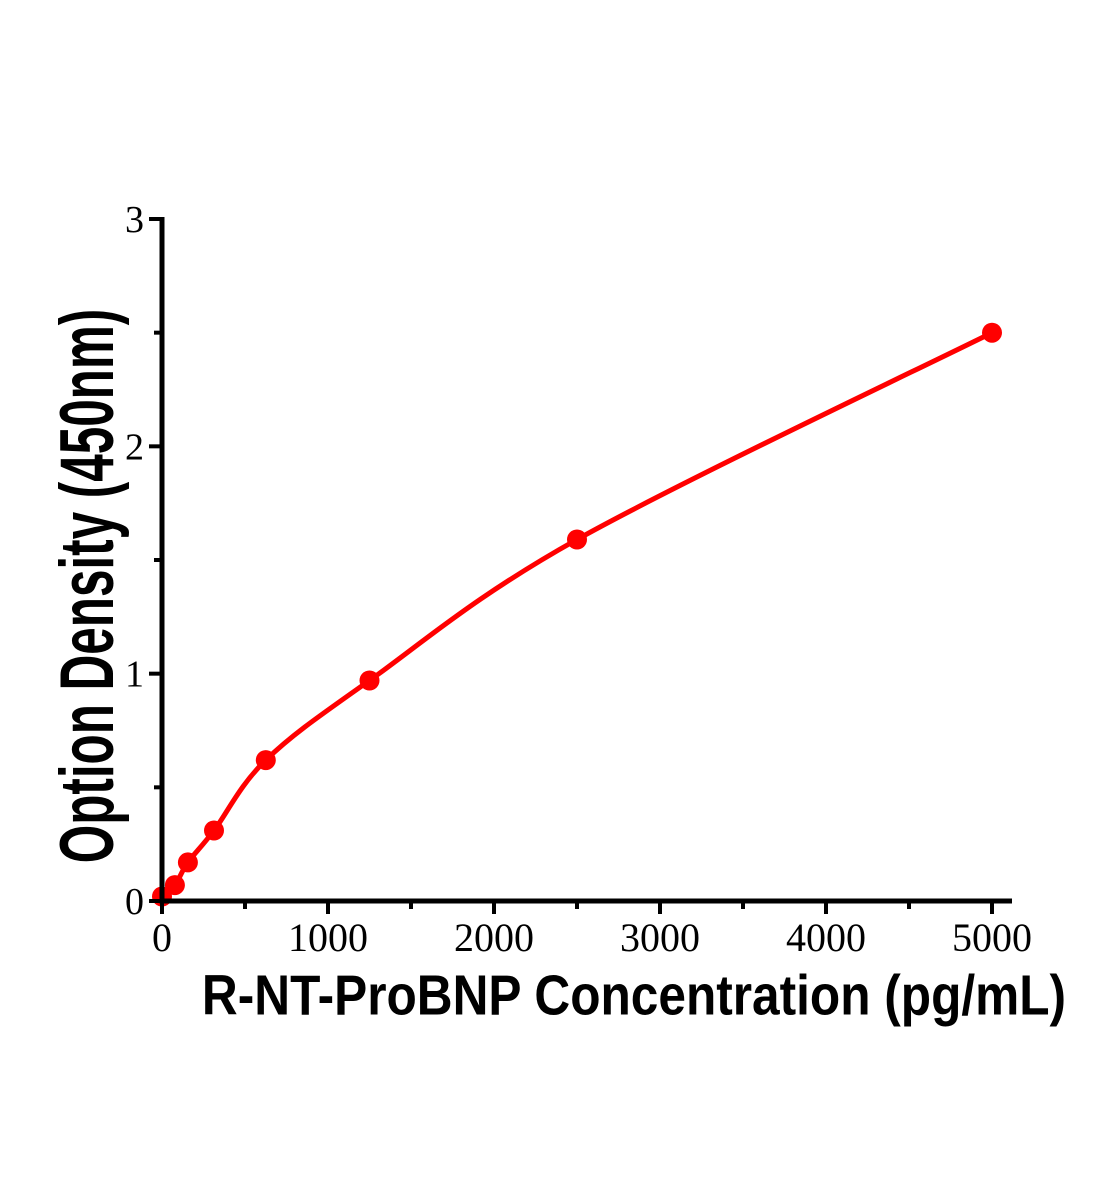 Image resolution: width=1104 pixels, height=1200 pixels. What do you see at coordinates (87, 586) in the screenshot?
I see `y-axis-title: Option Density (450nm)` at bounding box center [87, 586].